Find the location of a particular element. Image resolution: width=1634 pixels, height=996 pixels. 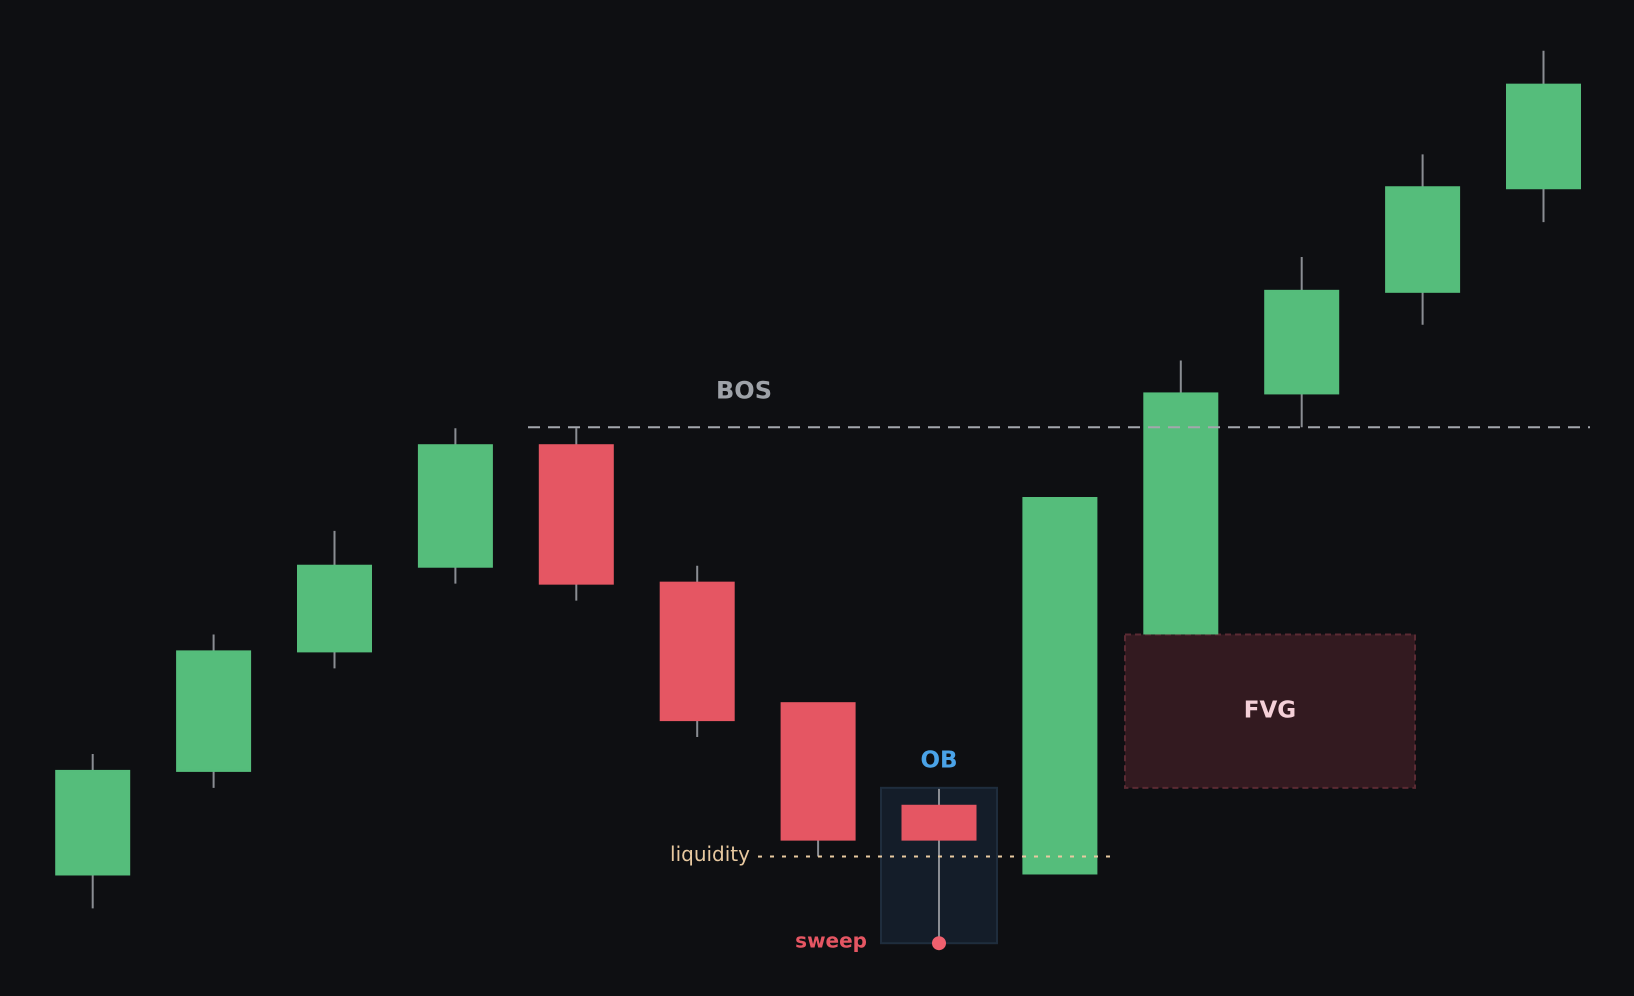

fvg-label: FVG is located at coordinates (1270, 711).